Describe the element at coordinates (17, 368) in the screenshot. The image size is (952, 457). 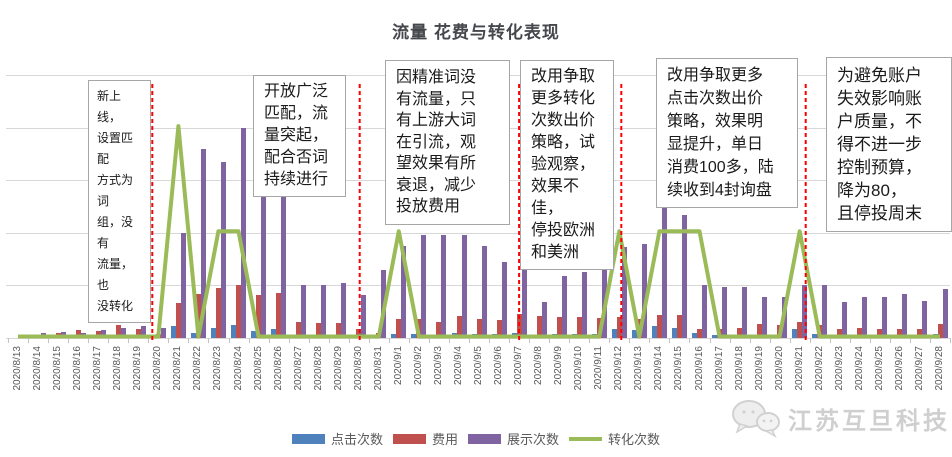
I see `x-axis-label: 2020/8/13` at that location.